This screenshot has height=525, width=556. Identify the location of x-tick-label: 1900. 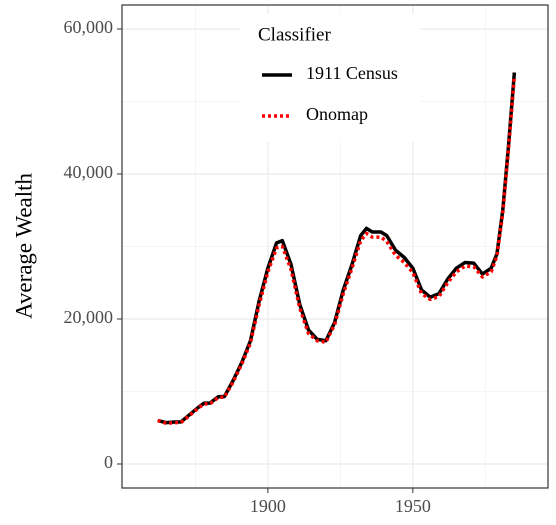
(268, 506).